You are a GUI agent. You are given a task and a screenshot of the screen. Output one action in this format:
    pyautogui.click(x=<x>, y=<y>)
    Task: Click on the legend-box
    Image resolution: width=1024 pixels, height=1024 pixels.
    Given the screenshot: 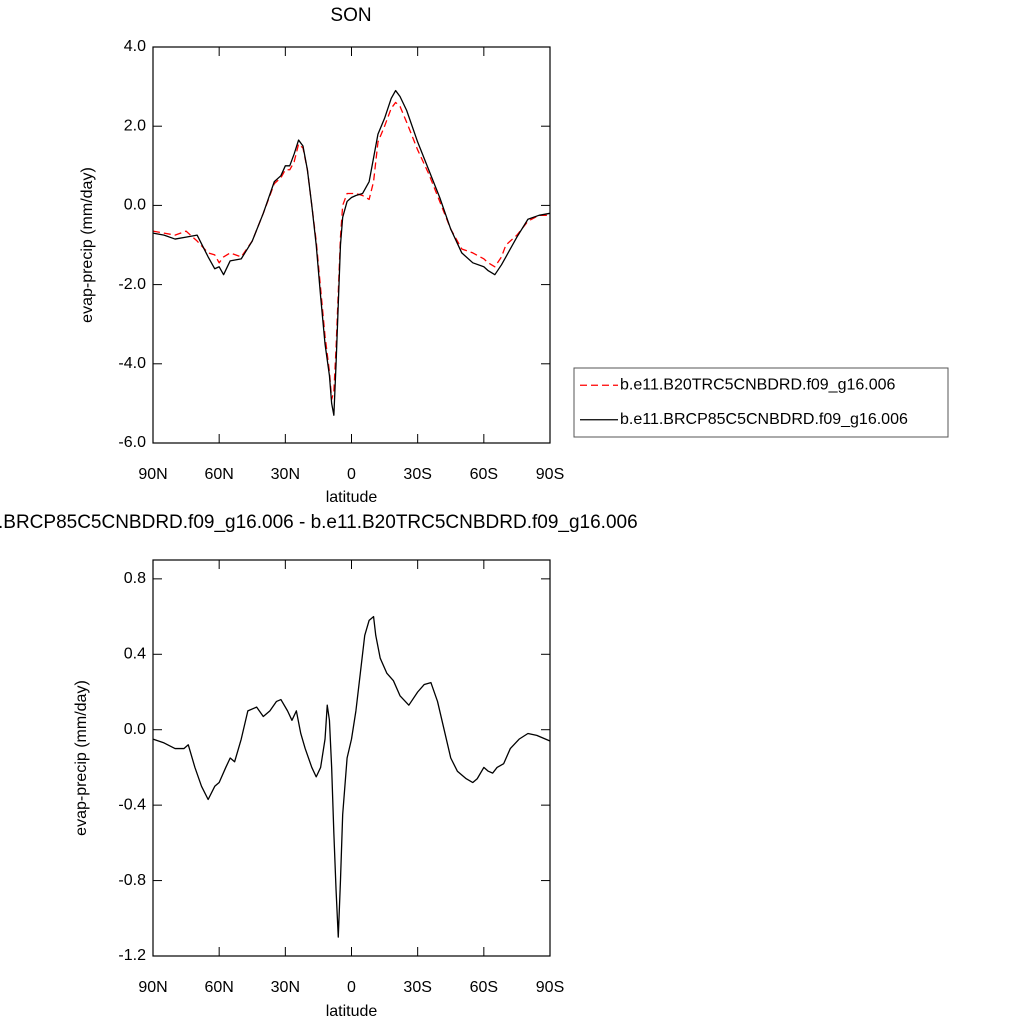 What is the action you would take?
    pyautogui.click(x=761, y=402)
    